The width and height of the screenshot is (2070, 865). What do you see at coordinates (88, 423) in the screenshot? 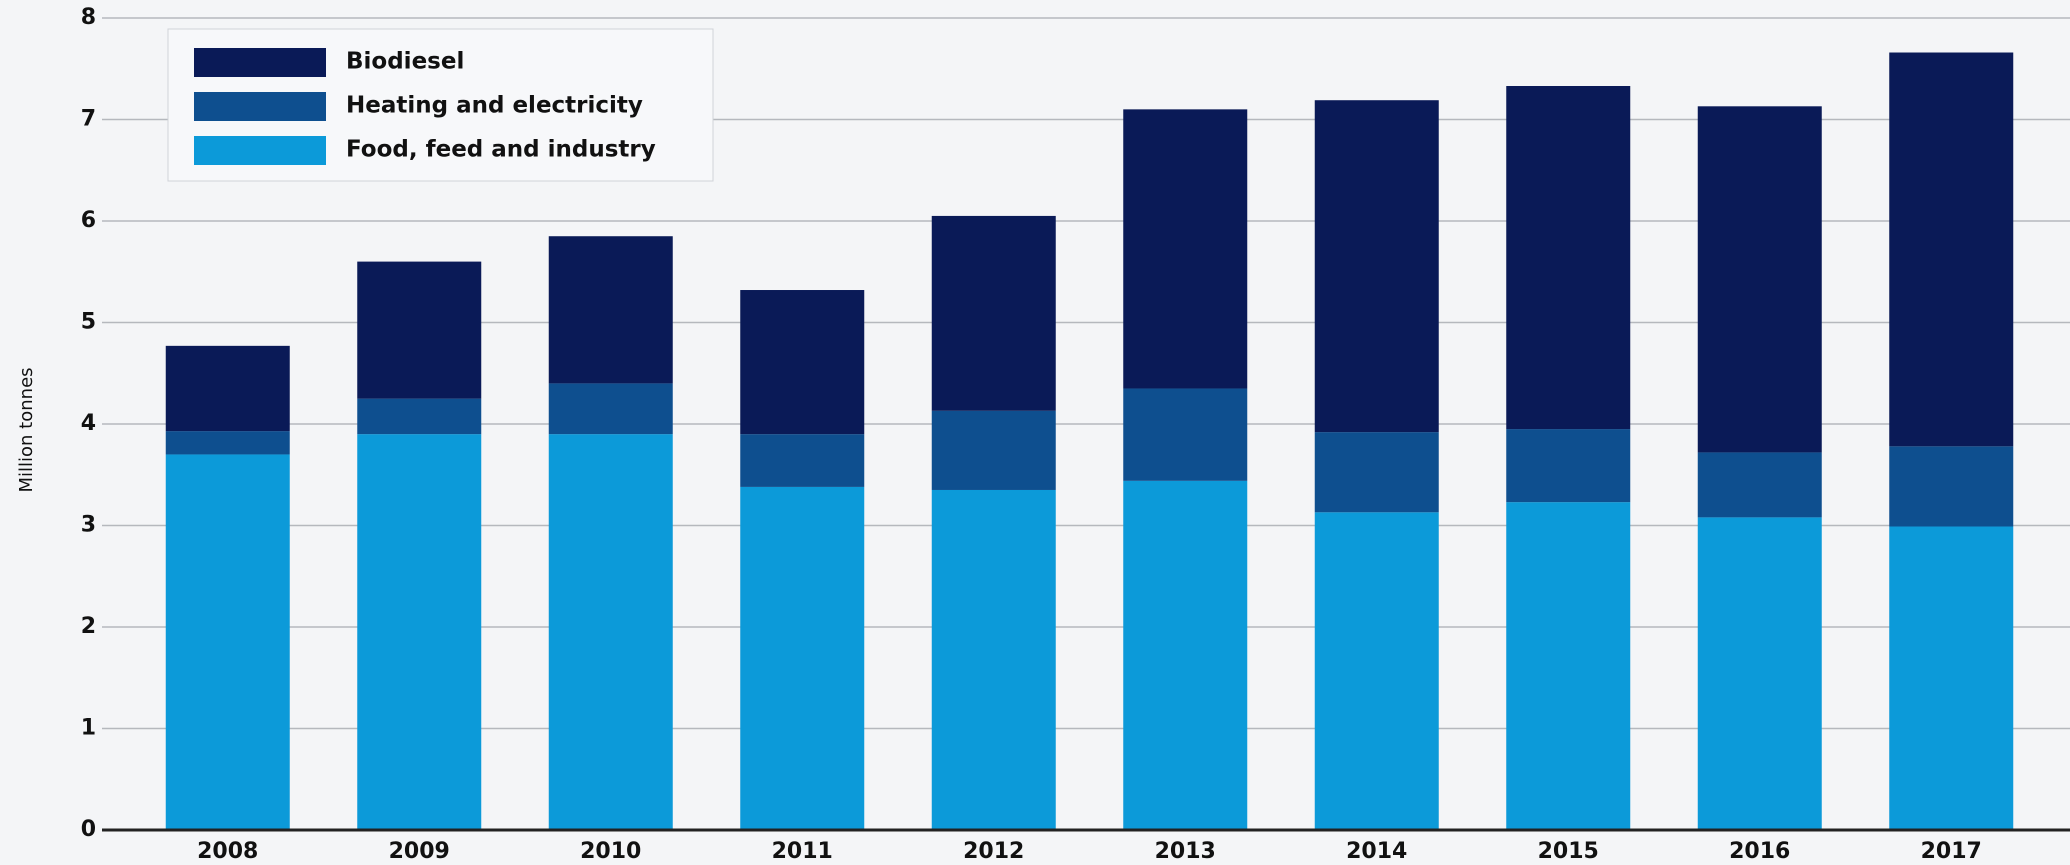
I see `y-tick-label: 4` at bounding box center [88, 423].